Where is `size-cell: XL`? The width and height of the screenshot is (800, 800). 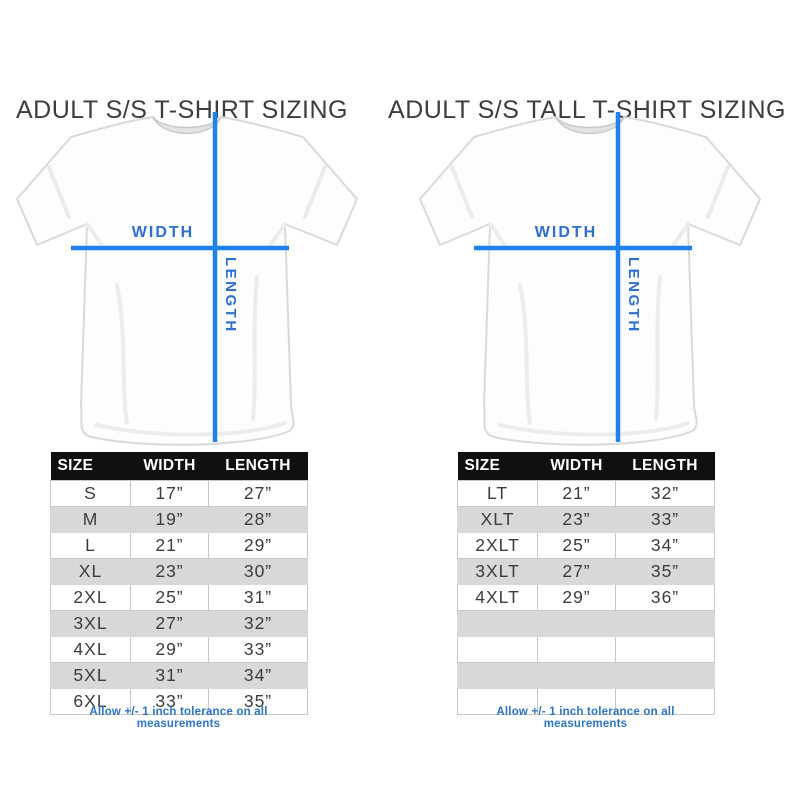
size-cell: XL is located at coordinates (90, 571).